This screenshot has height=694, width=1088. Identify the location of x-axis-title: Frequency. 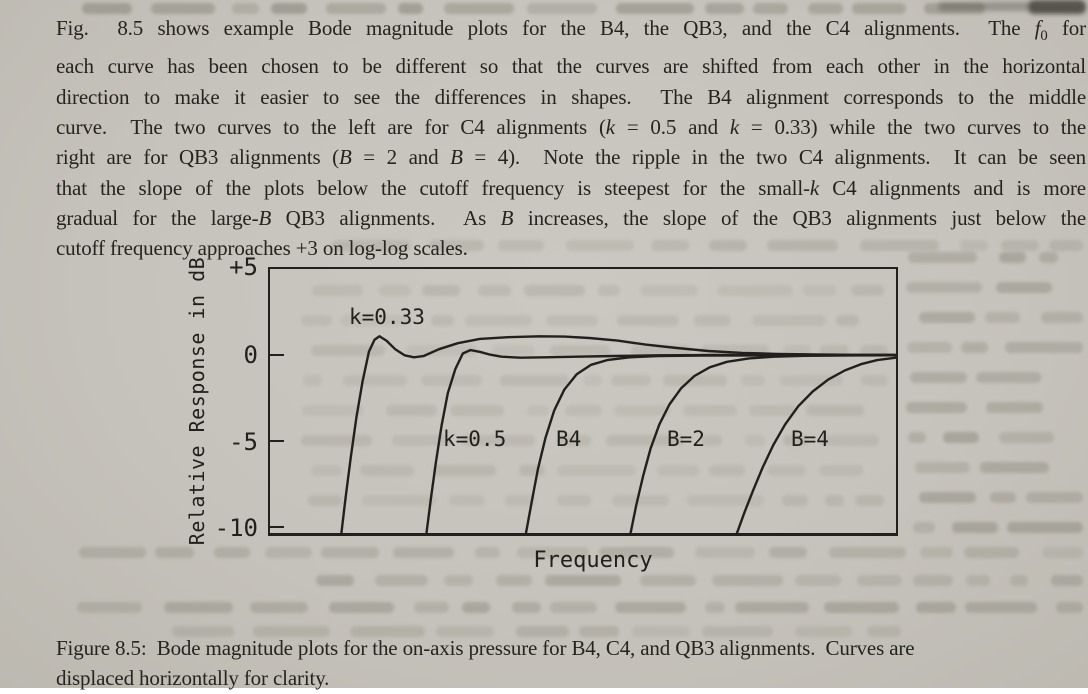
(593, 560).